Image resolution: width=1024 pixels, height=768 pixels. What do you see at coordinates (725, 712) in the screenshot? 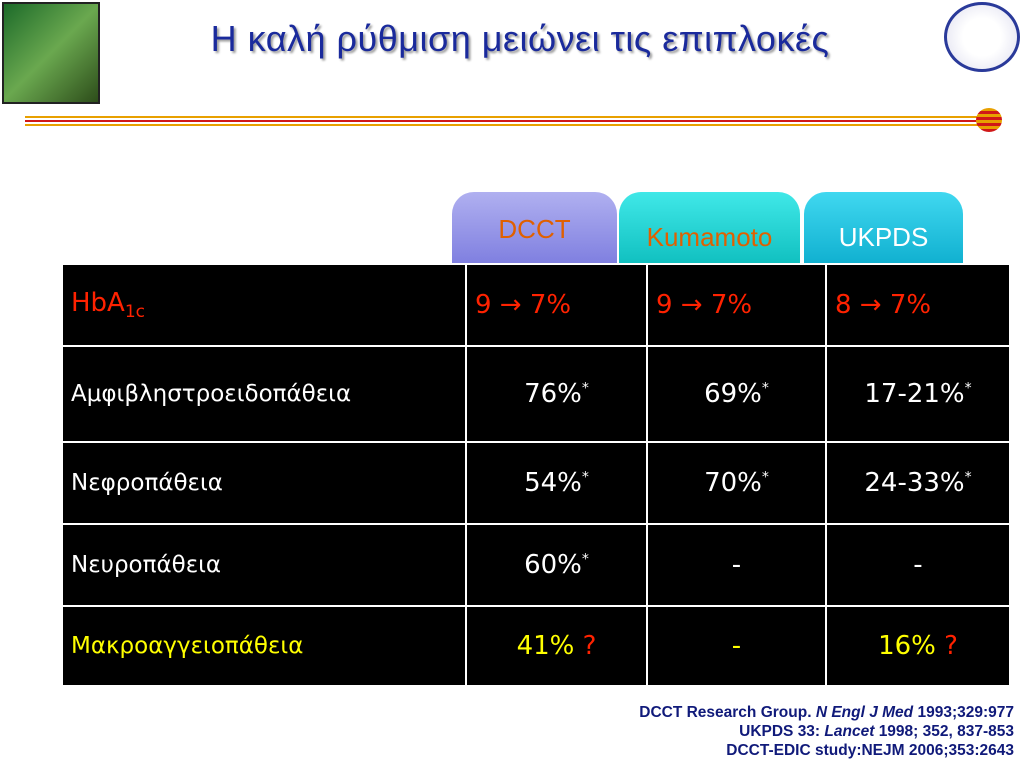
I see `reference-part: DCCT Research Group.` at bounding box center [725, 712].